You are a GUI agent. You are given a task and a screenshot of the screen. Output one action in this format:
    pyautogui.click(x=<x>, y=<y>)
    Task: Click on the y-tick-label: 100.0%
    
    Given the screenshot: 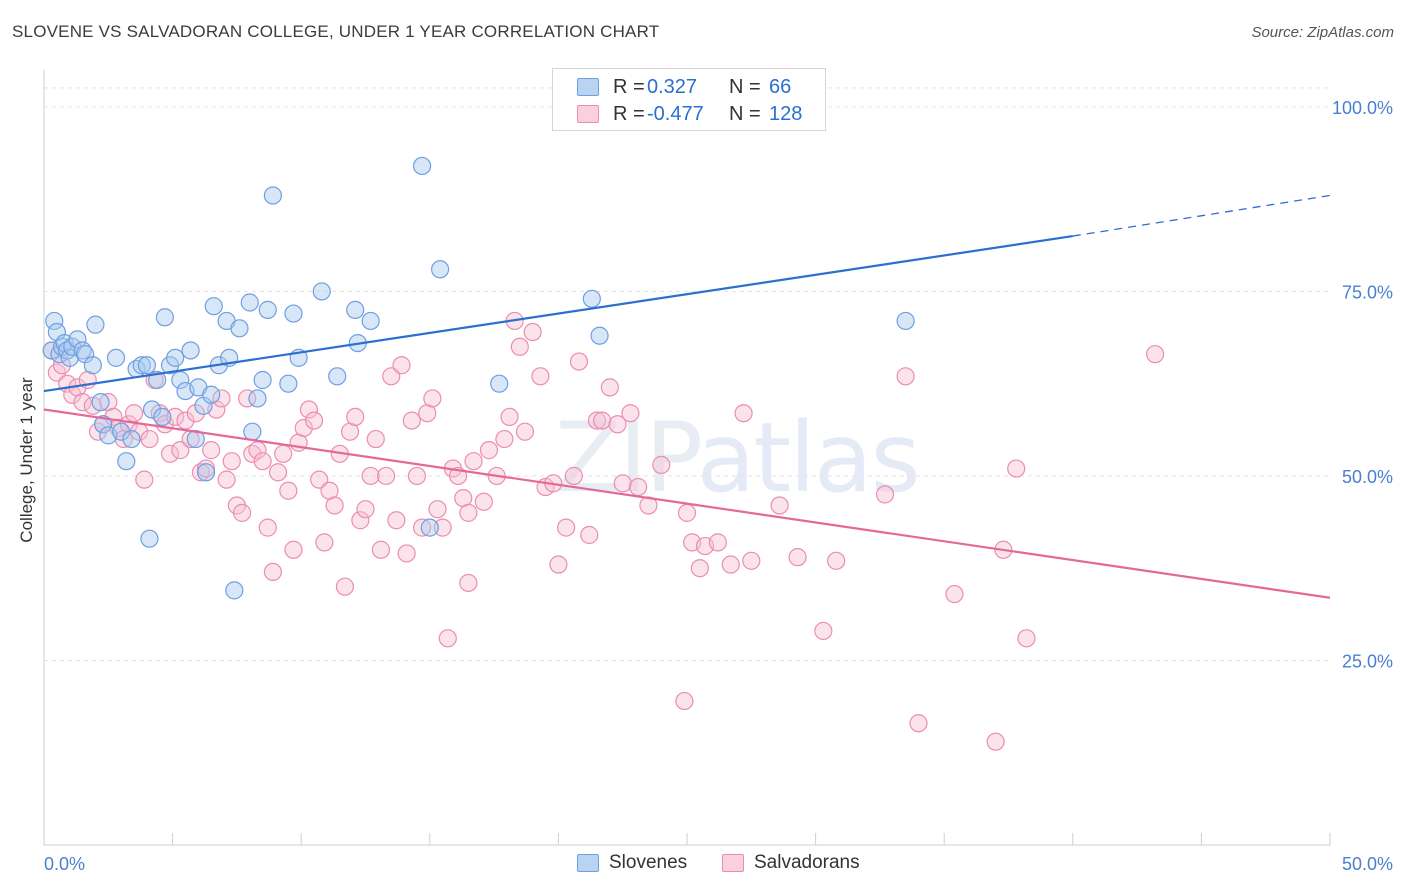 What is the action you would take?
    pyautogui.click(x=1362, y=108)
    